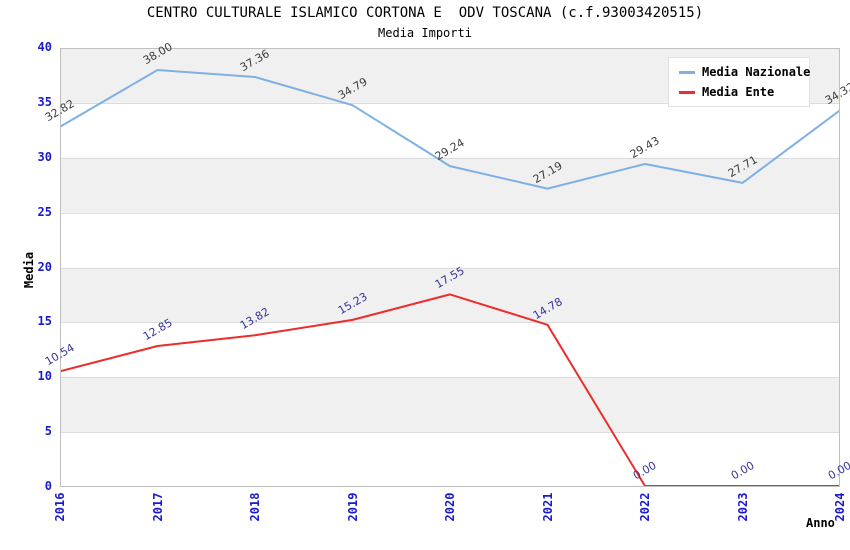 Image resolution: width=850 pixels, height=550 pixels. I want to click on x-tick-label: 2018, so click(255, 507).